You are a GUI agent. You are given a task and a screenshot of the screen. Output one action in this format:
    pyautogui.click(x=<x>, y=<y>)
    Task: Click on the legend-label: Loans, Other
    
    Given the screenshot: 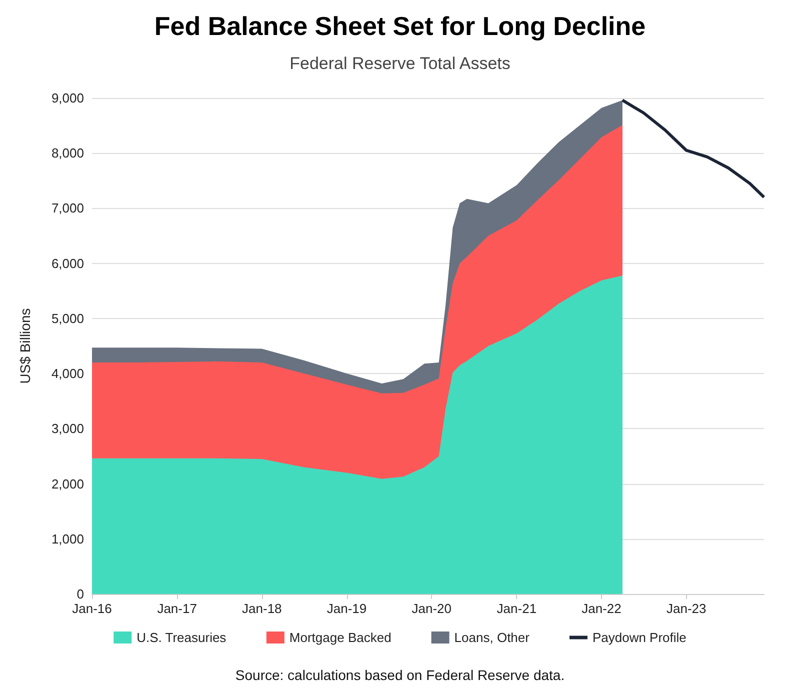 What is the action you would take?
    pyautogui.click(x=492, y=637)
    